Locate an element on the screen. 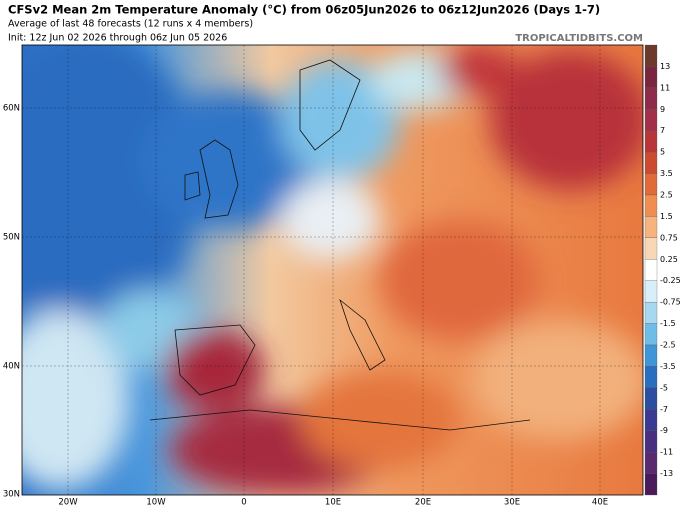 The image size is (680, 511). colorbar-label: -3.5 is located at coordinates (668, 366).